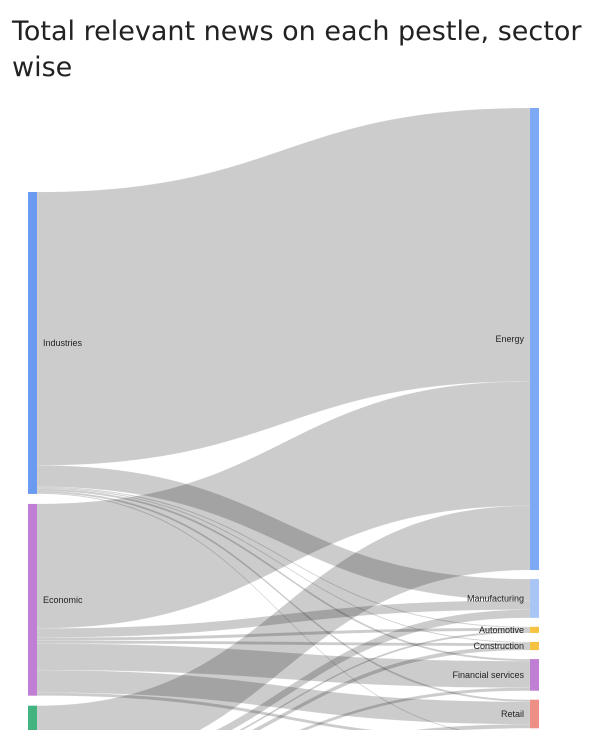 Image resolution: width=592 pixels, height=730 pixels. I want to click on node-label-construction: Construction, so click(498, 646).